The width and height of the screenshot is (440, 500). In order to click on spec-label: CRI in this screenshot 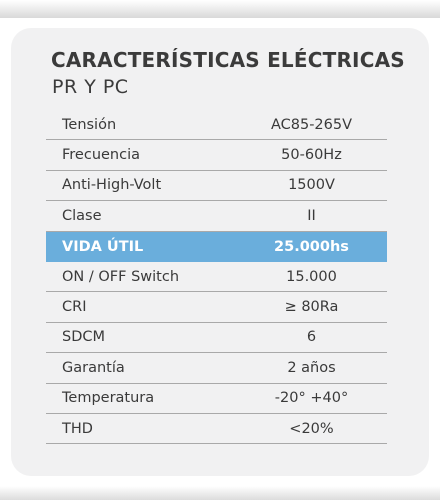, I will do `click(74, 307)`.